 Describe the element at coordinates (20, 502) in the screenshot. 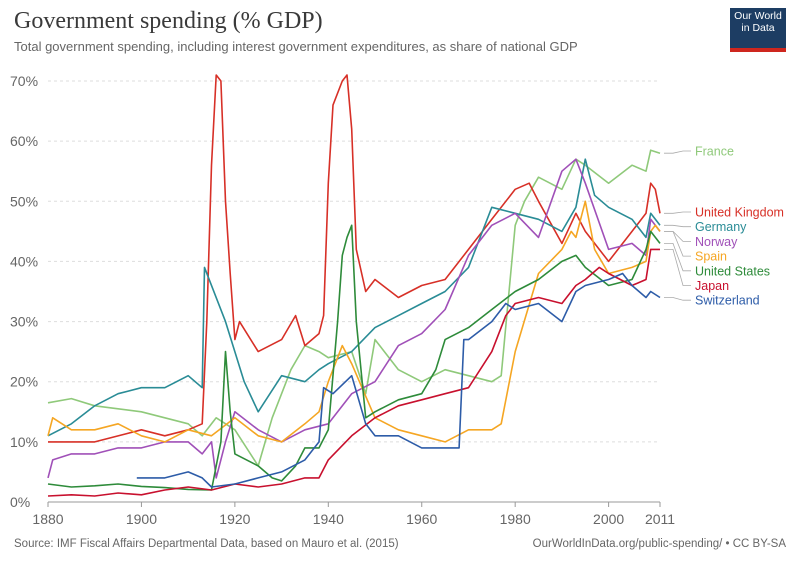

I see `y-tick-label: 0%` at that location.